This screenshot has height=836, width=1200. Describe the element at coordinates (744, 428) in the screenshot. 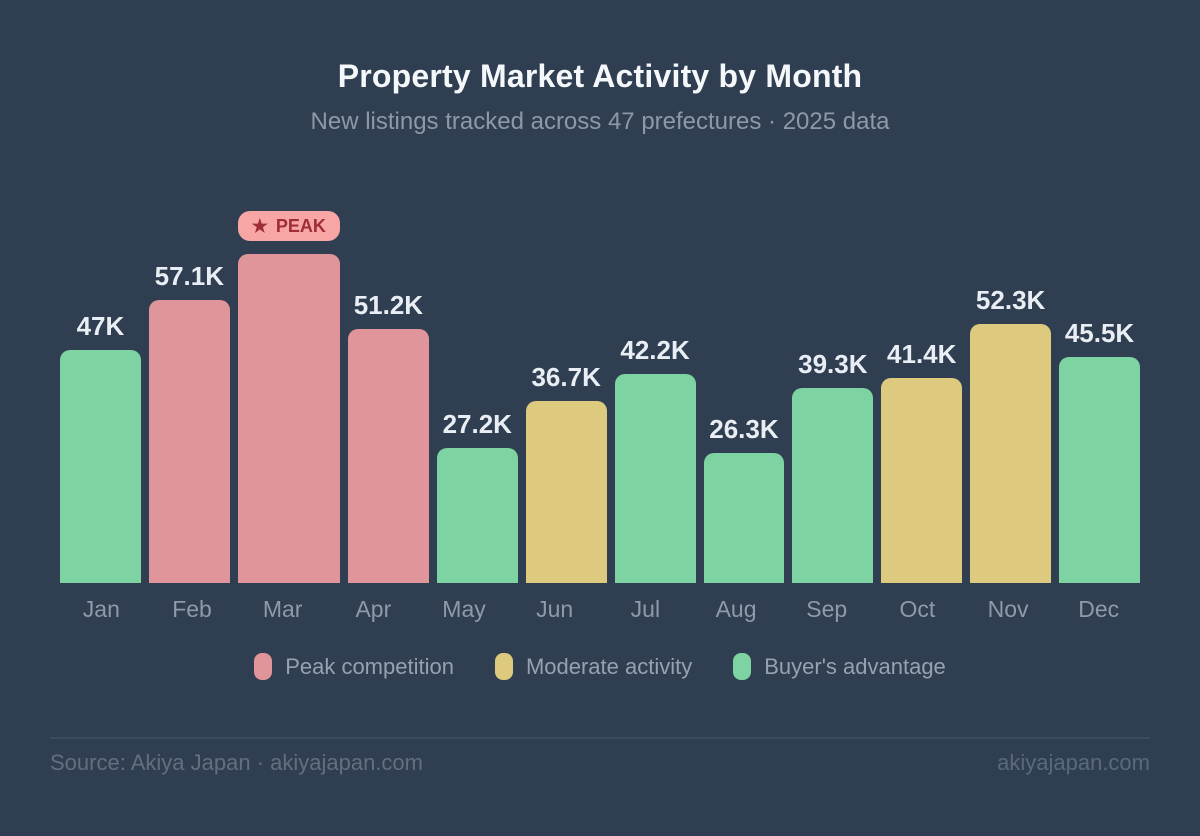

I see `value-label-aug: 26.3K` at that location.